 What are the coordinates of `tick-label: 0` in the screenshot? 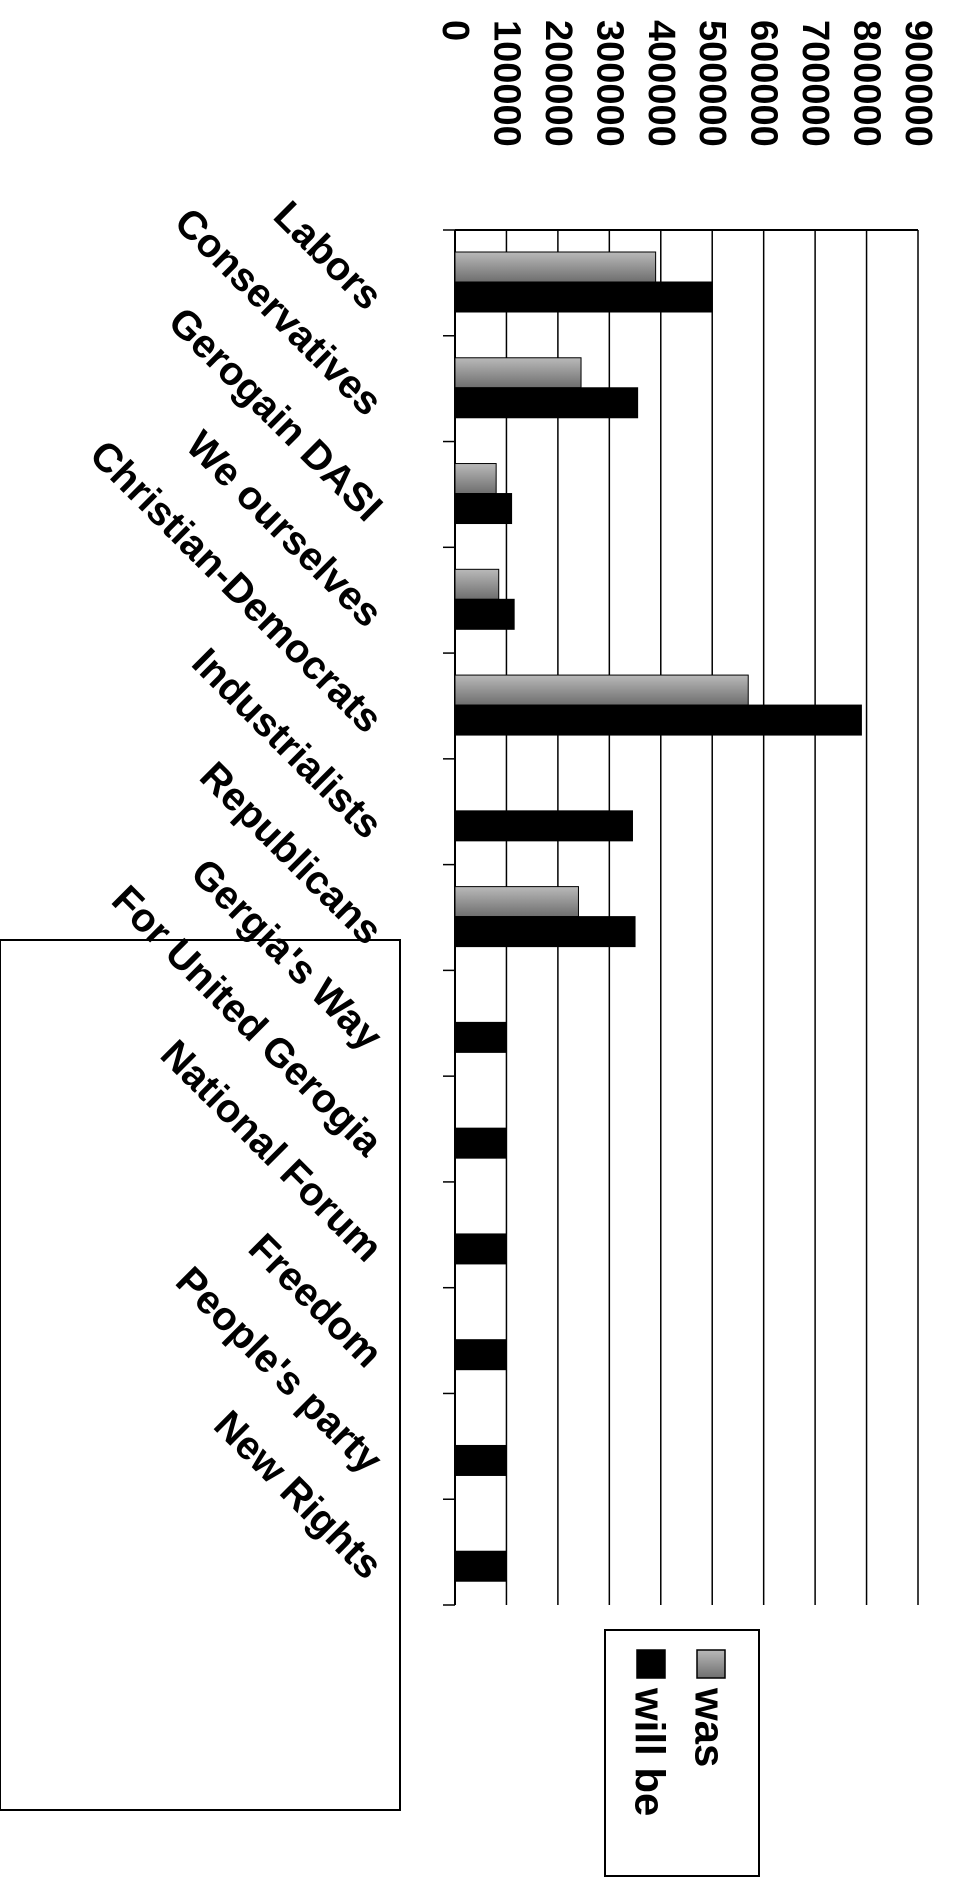 It's located at (455, 30).